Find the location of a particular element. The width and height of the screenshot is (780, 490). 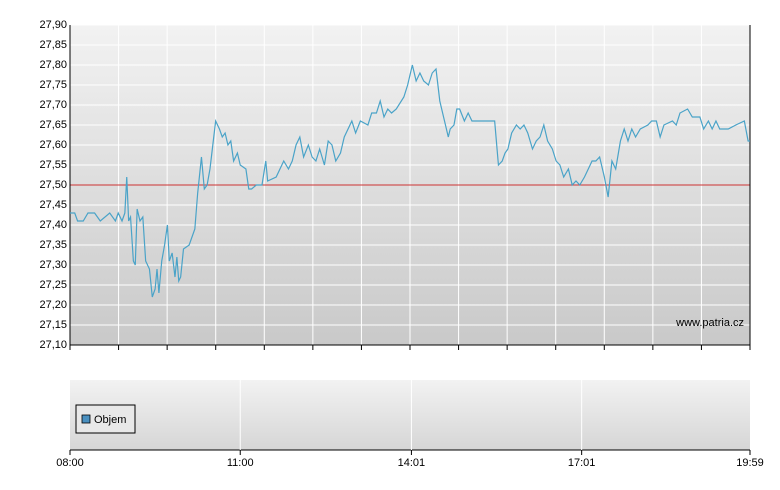

legend-swatch is located at coordinates (86, 419).